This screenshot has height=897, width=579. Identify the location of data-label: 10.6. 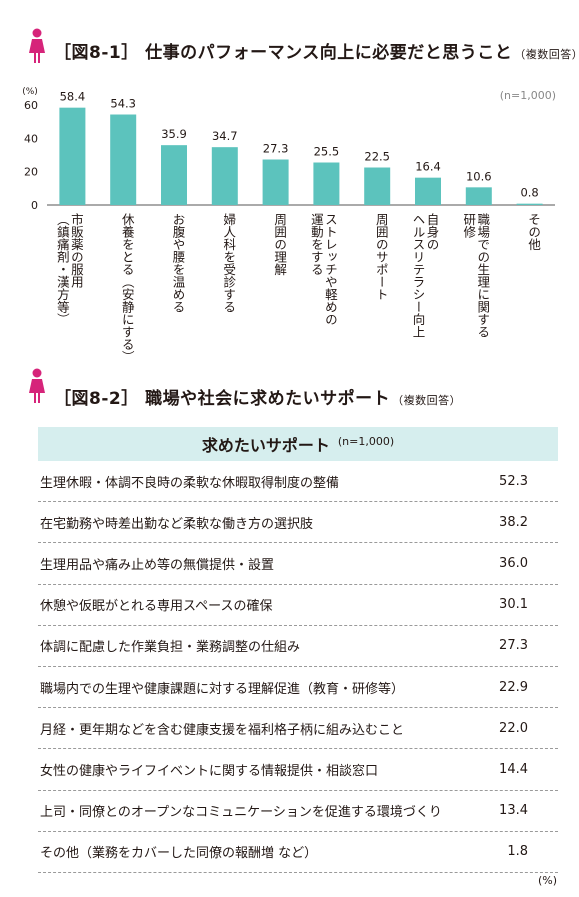
(479, 176).